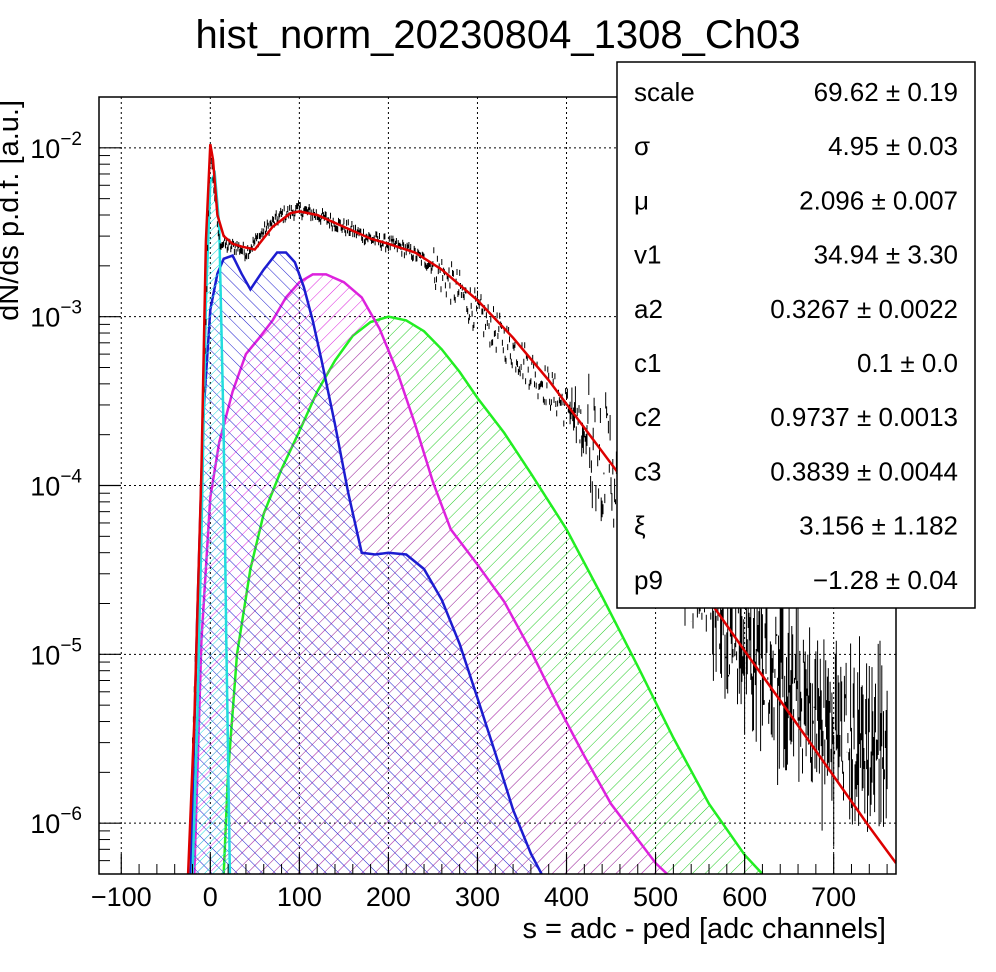 The width and height of the screenshot is (996, 972). I want to click on stat-name: c3, so click(647, 471).